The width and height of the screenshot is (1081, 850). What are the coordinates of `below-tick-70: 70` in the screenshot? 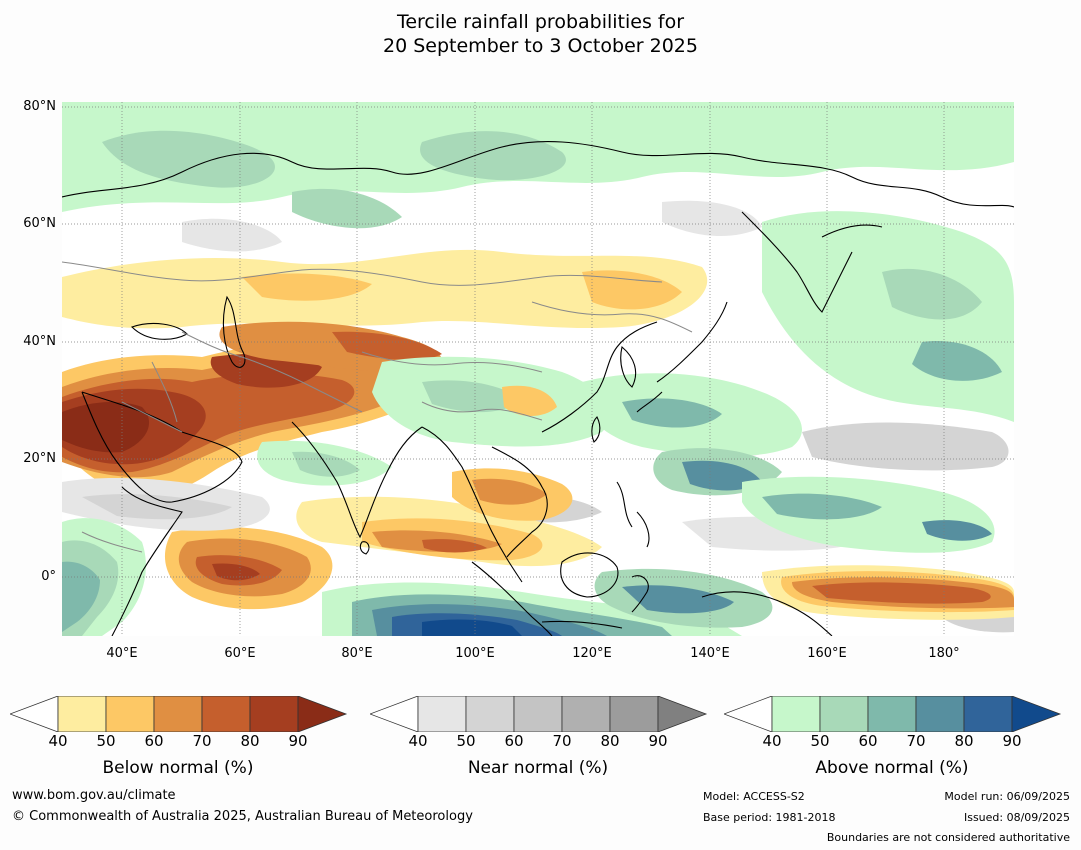 It's located at (202, 741).